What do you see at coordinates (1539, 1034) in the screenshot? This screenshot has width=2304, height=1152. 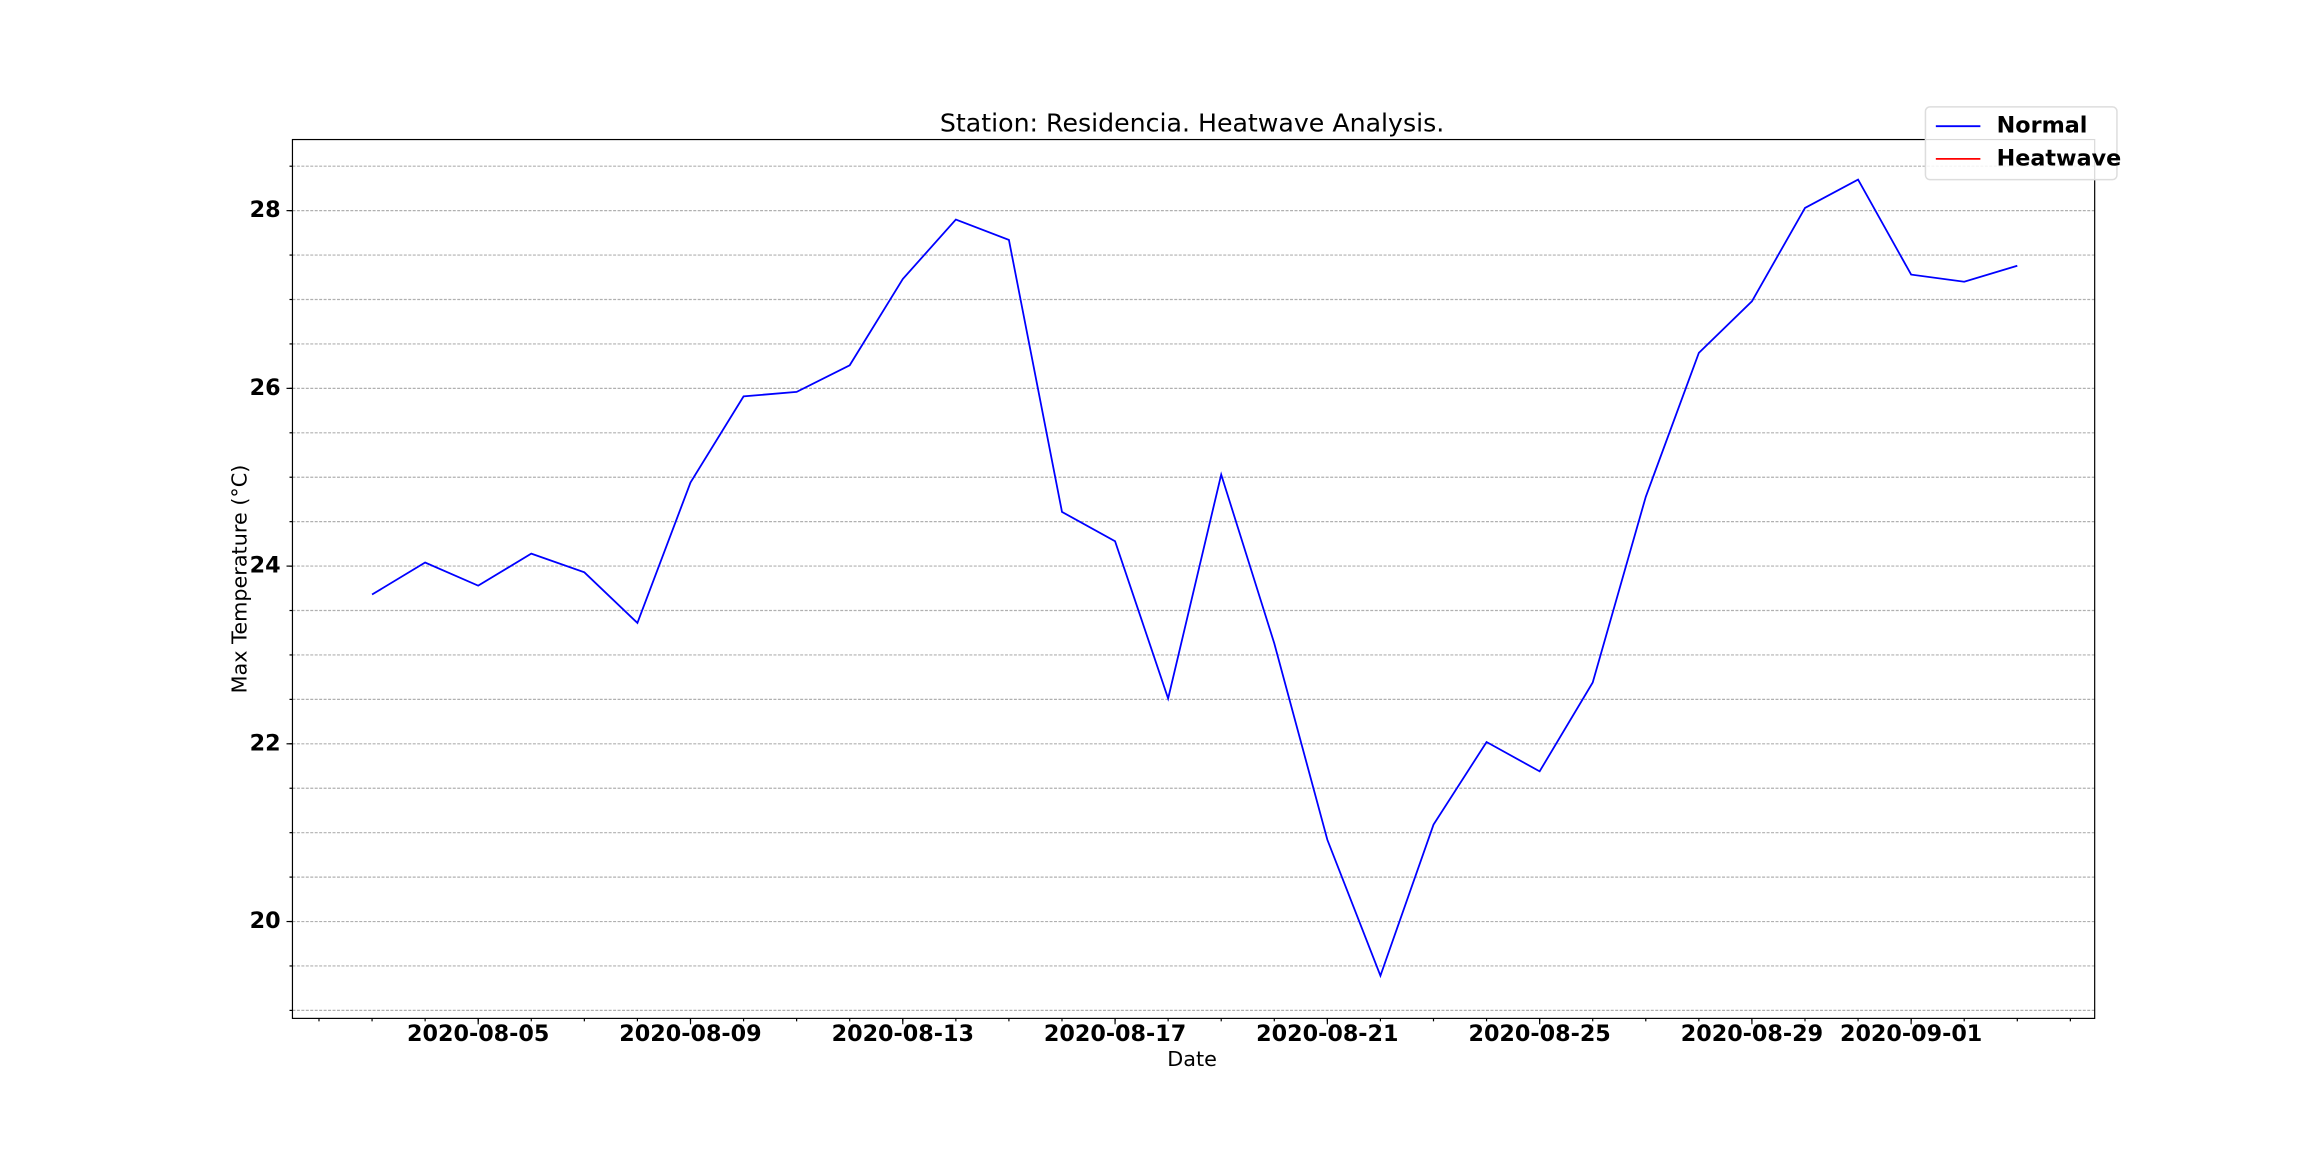 I see `x-tick-label: 2020-08-25` at bounding box center [1539, 1034].